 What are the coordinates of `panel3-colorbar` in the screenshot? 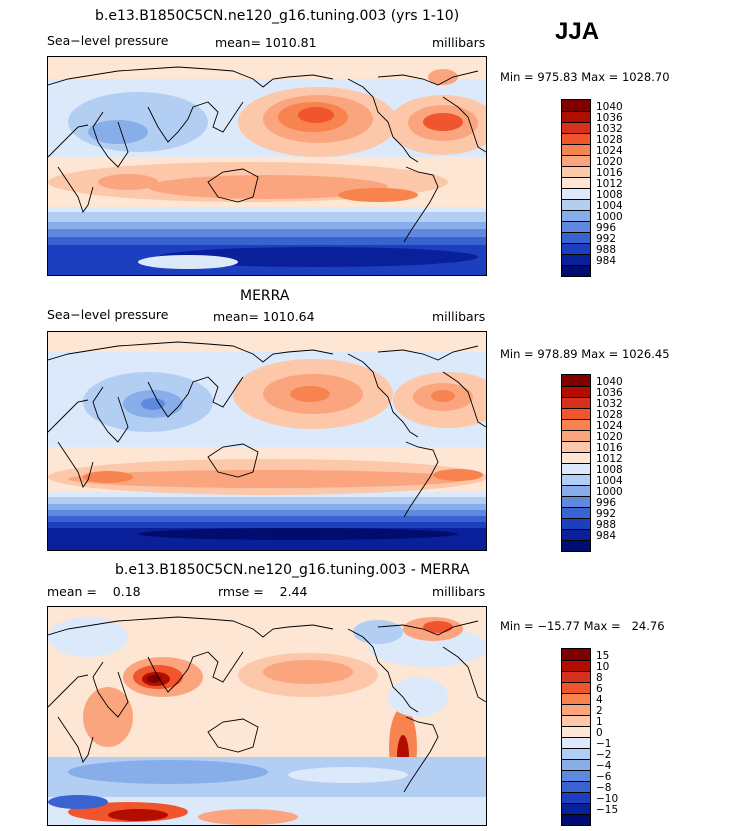 It's located at (576, 737).